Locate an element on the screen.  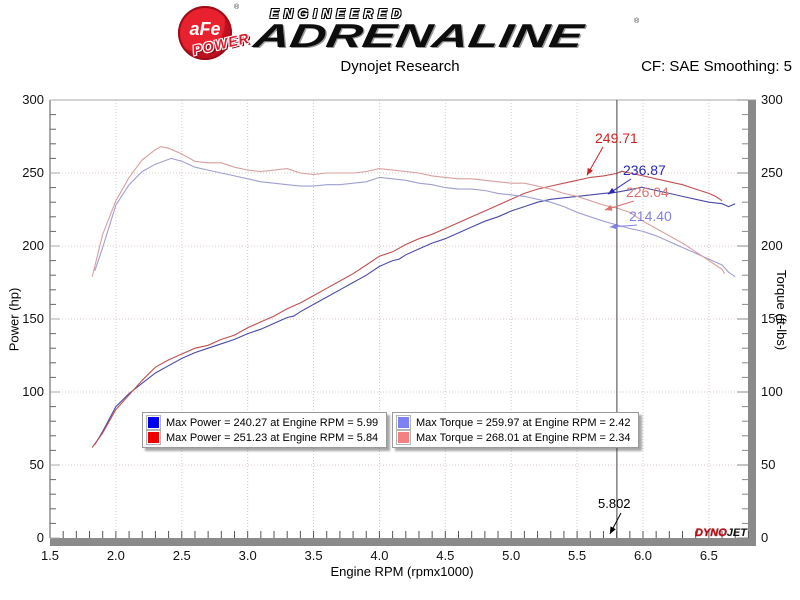
dynojet-logo: DYNOJET is located at coordinates (721, 533).